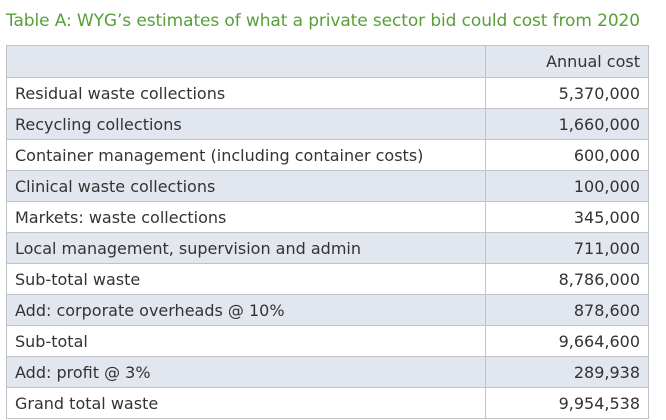 The height and width of the screenshot is (420, 666). I want to click on row-value: 711,000, so click(567, 248).